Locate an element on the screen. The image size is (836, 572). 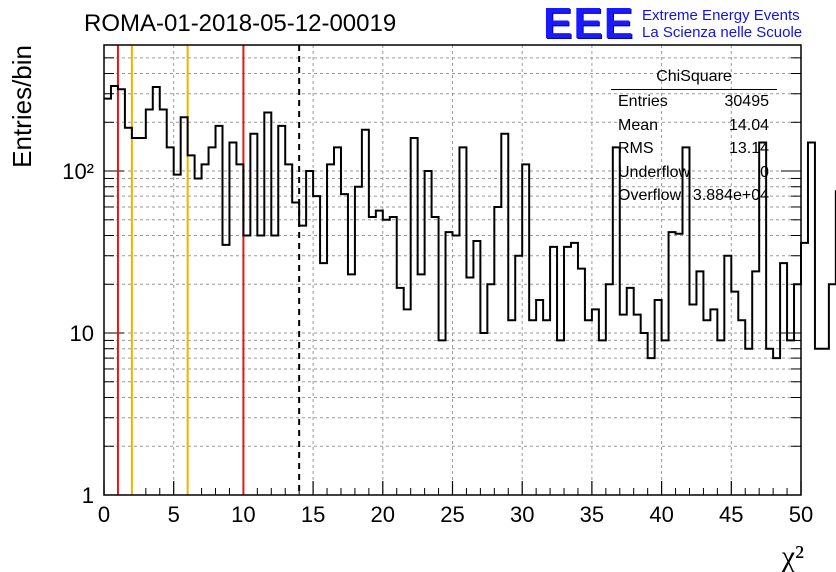
y-tick-label: 10 is located at coordinates (82, 333).